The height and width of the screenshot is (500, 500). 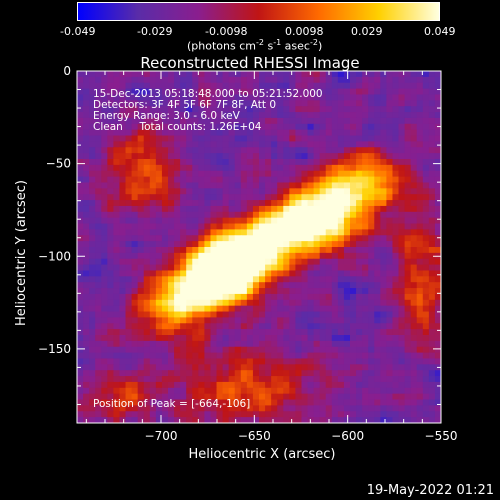 What do you see at coordinates (367, 31) in the screenshot?
I see `colorbar-tick-4: 0.029` at bounding box center [367, 31].